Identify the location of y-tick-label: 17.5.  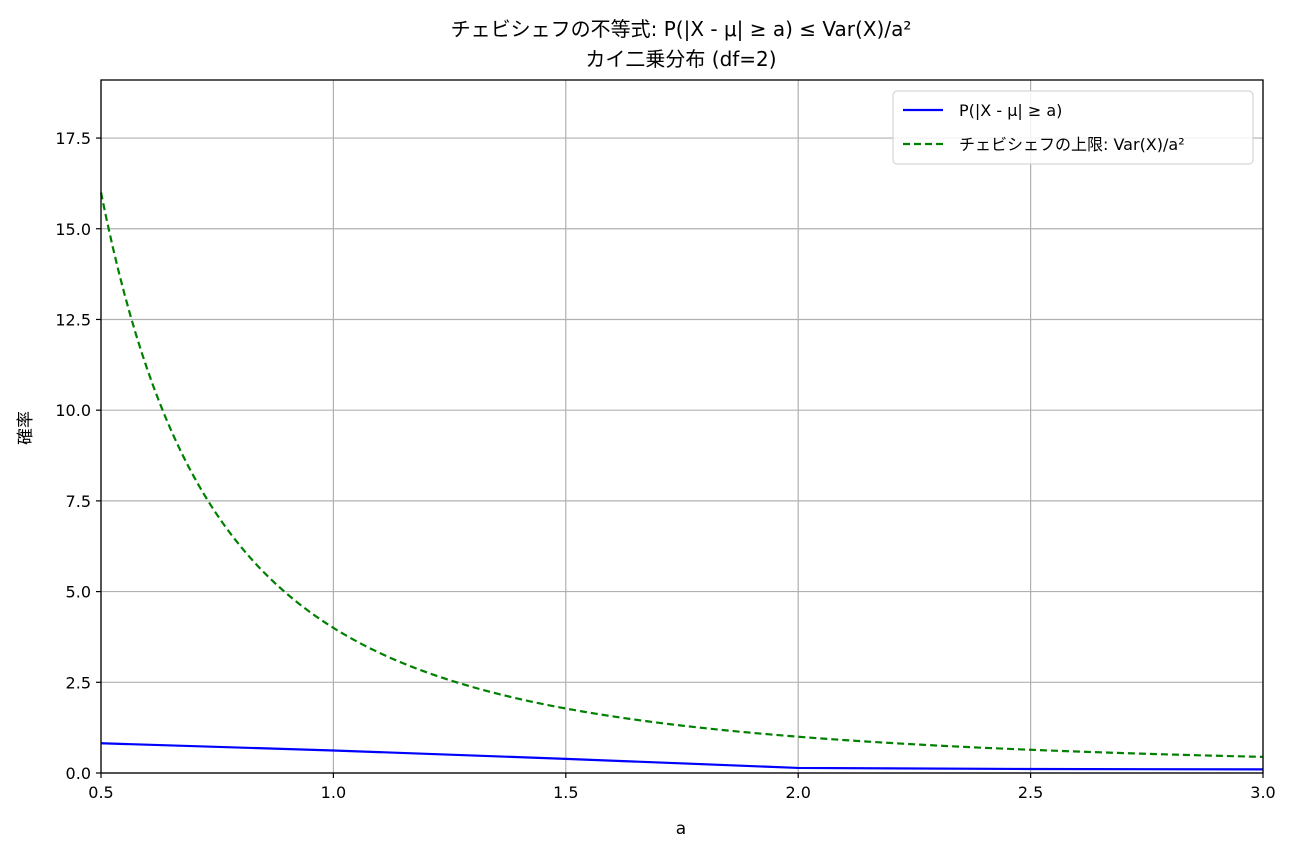
(73, 138).